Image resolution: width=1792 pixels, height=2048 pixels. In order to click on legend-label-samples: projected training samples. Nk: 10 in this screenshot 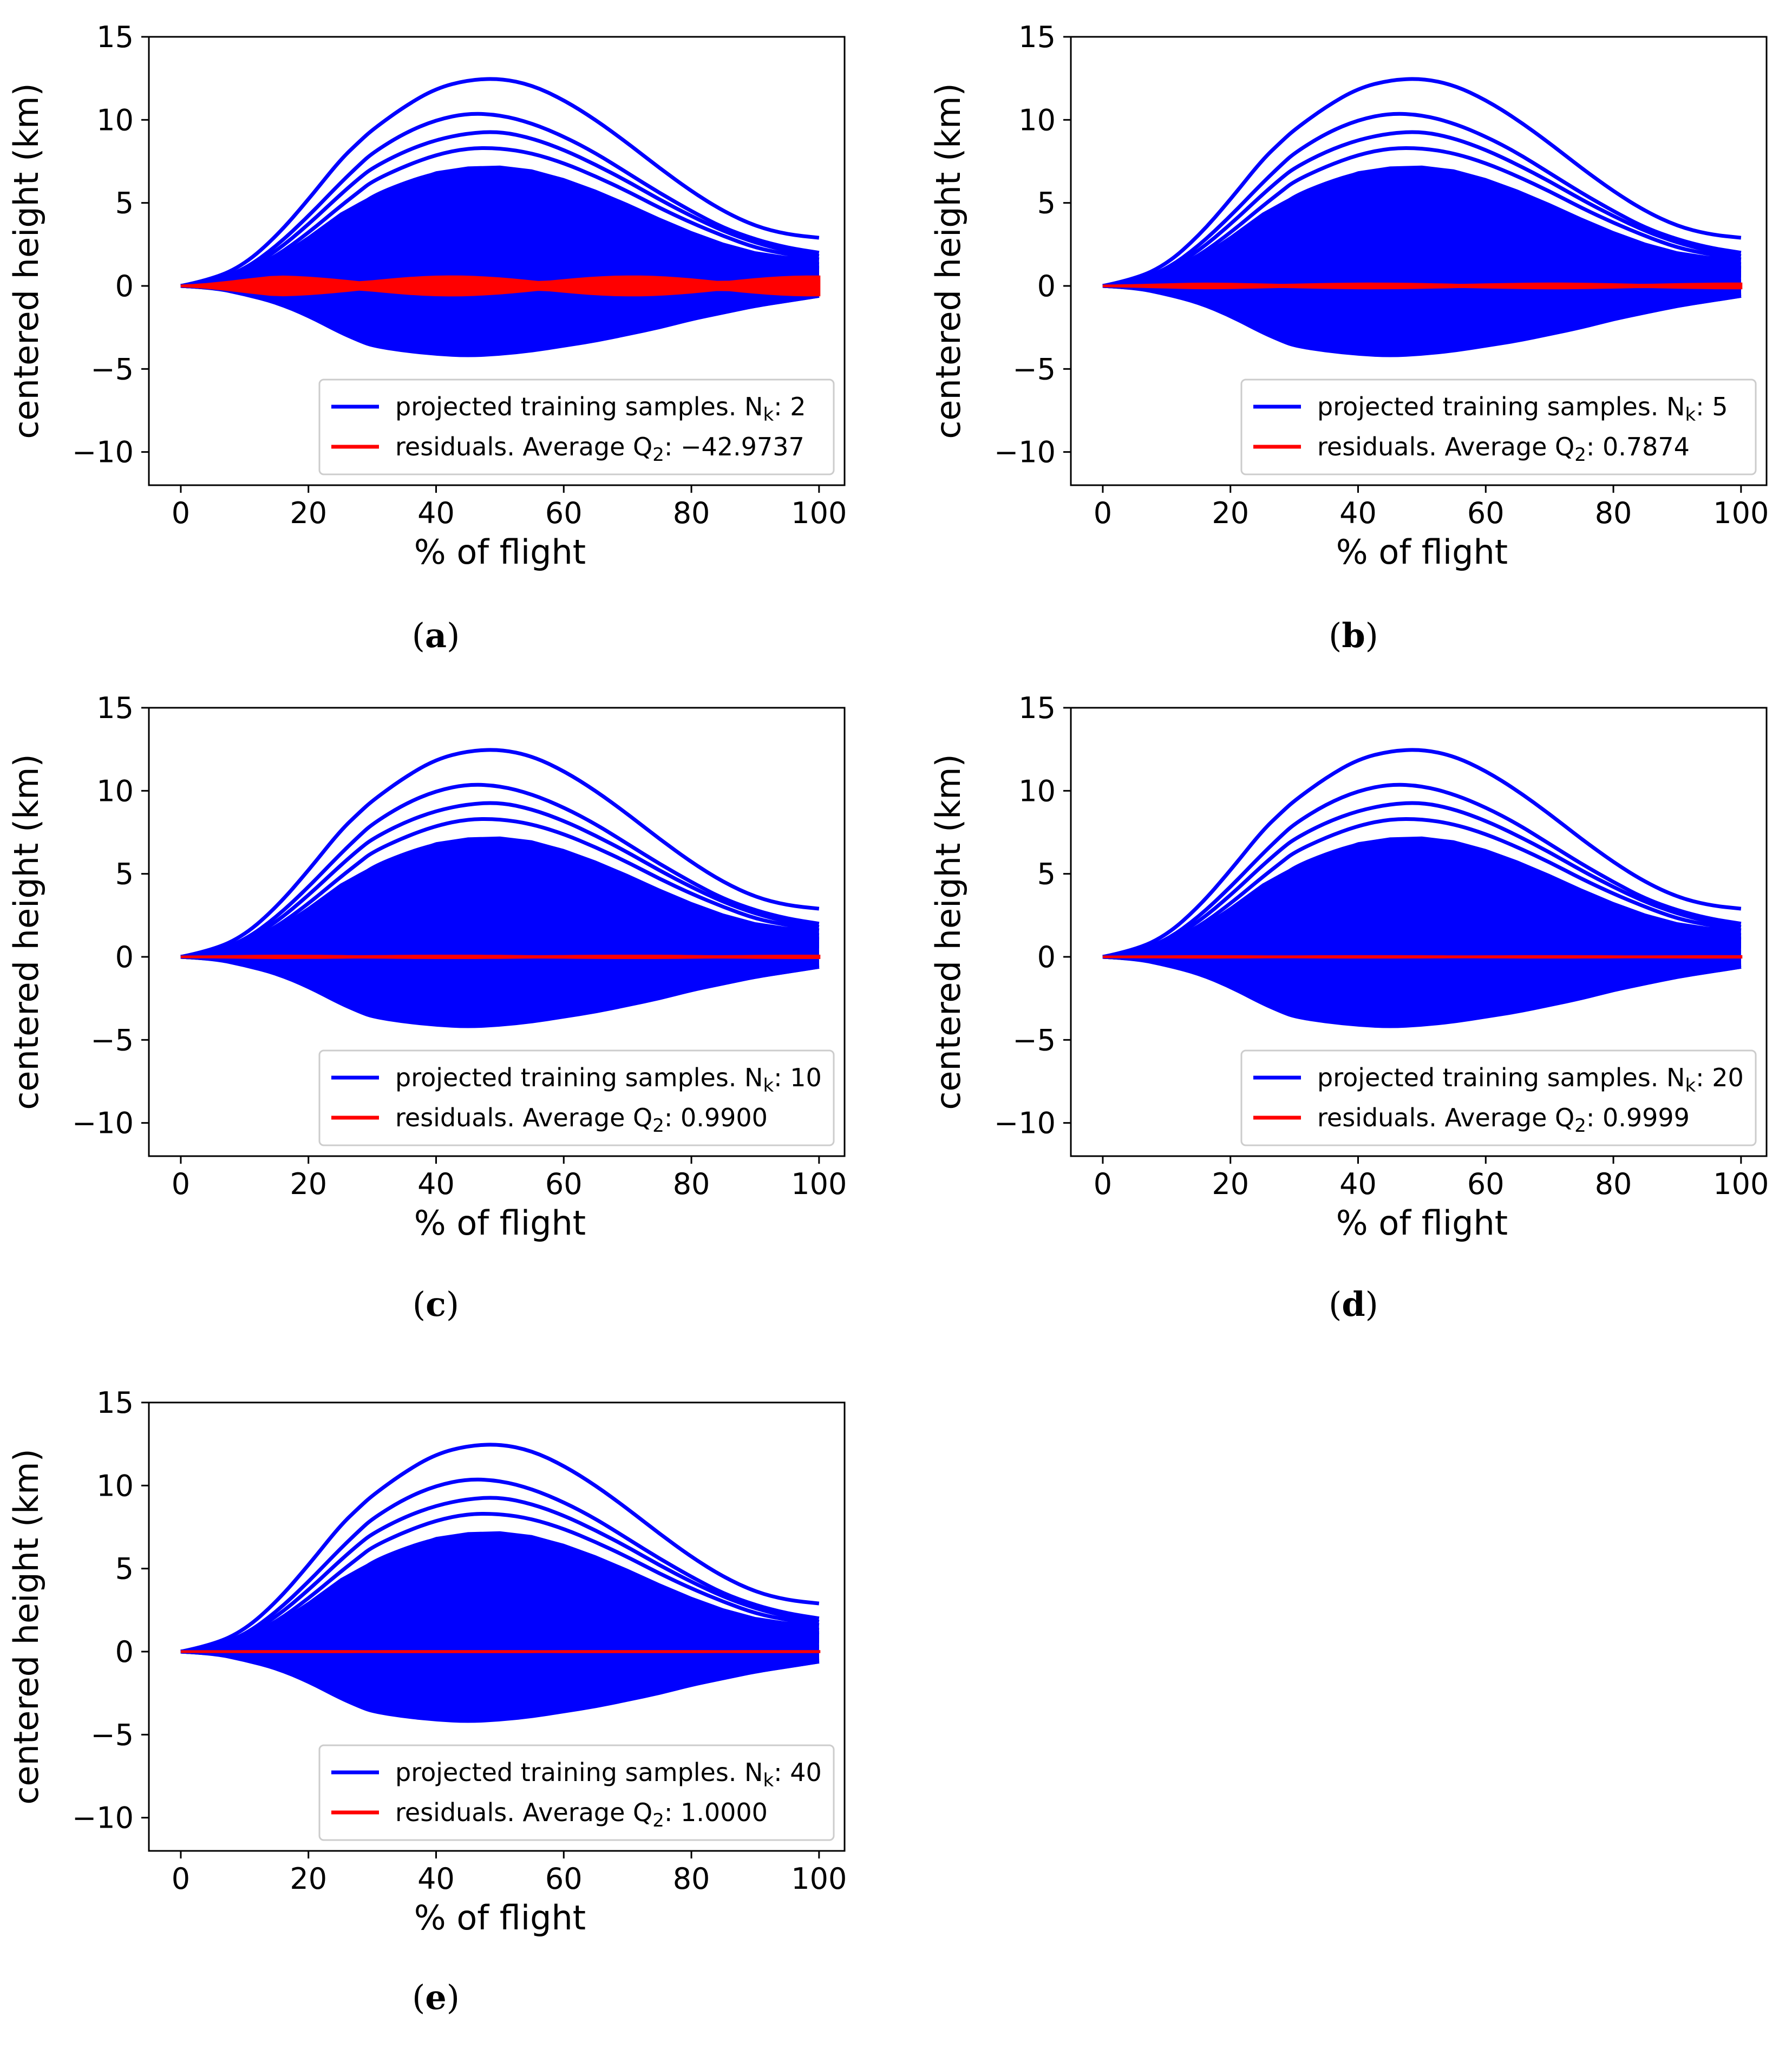, I will do `click(608, 1080)`.